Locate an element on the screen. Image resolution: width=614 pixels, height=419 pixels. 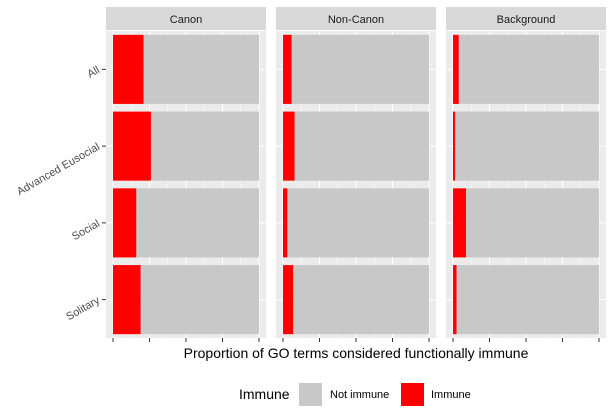
bar-immune-background-solitary is located at coordinates (455, 300).